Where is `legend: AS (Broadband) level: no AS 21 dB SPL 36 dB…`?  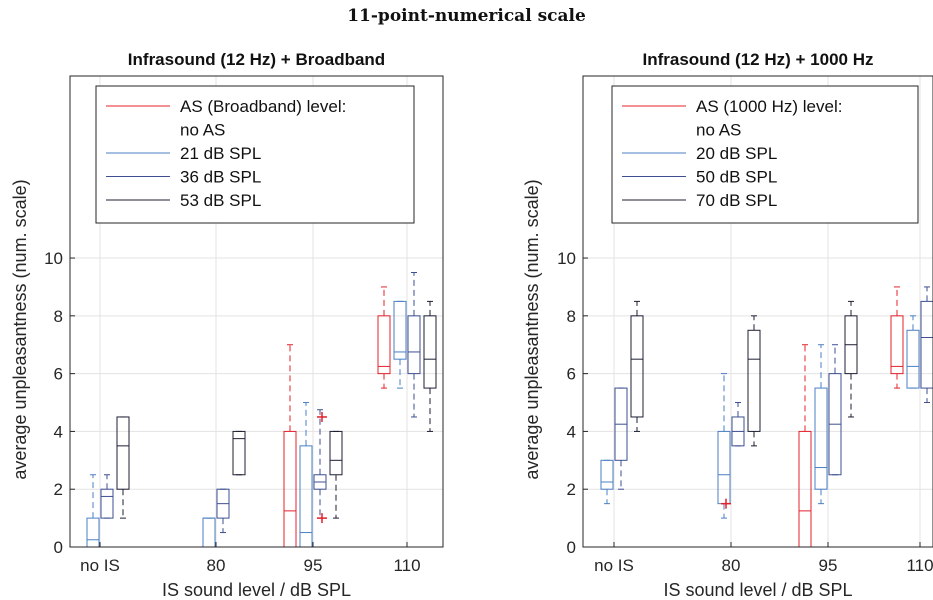 legend: AS (Broadband) level: no AS 21 dB SPL 36 dB… is located at coordinates (255, 154).